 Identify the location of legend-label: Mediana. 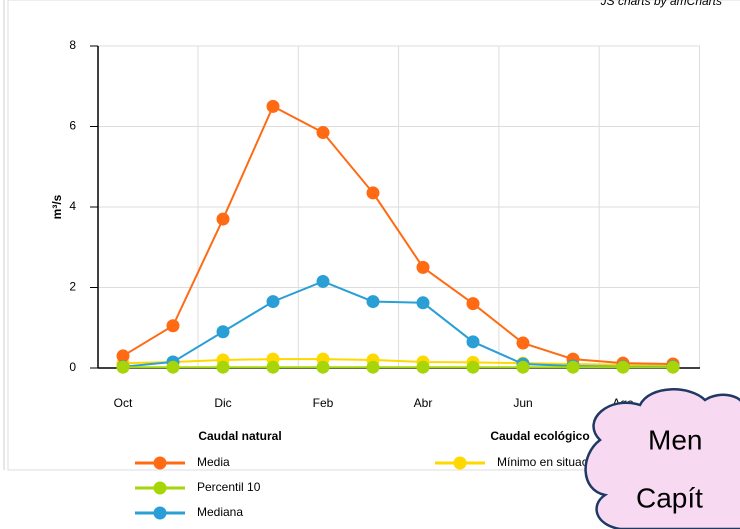
(220, 512).